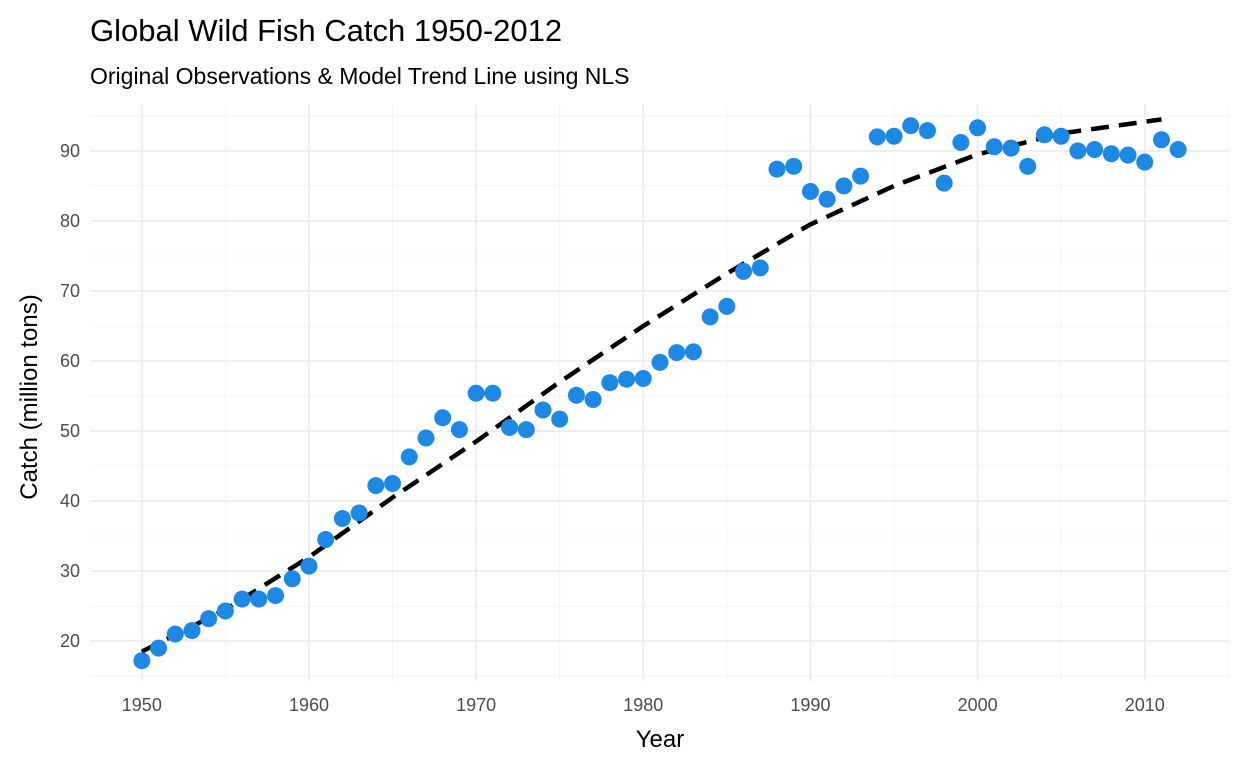 Image resolution: width=1248 pixels, height=768 pixels. What do you see at coordinates (309, 705) in the screenshot?
I see `x-tick-label: 1960` at bounding box center [309, 705].